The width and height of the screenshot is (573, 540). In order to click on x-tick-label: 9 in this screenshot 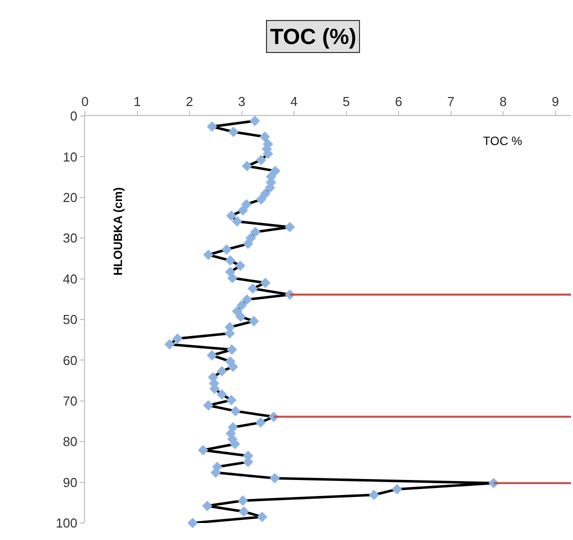, I will do `click(555, 101)`.